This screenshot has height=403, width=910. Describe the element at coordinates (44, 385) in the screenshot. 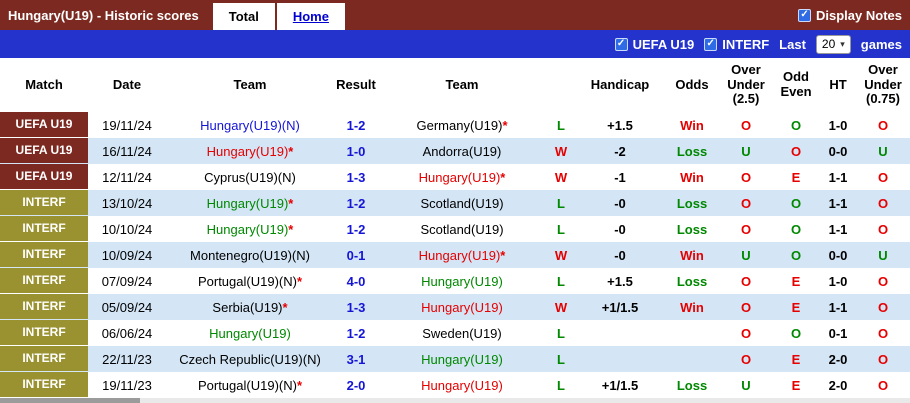

I see `league-badge-cell: INTERF` at that location.